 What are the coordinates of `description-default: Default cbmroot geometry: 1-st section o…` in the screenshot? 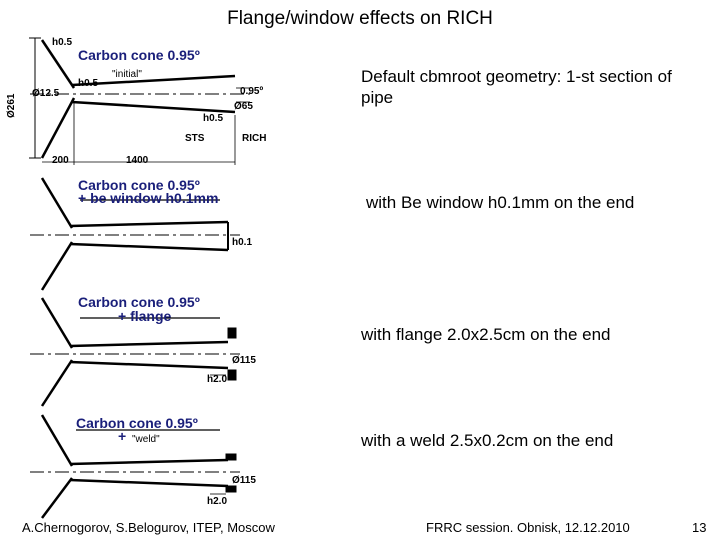 It's located at (516, 87).